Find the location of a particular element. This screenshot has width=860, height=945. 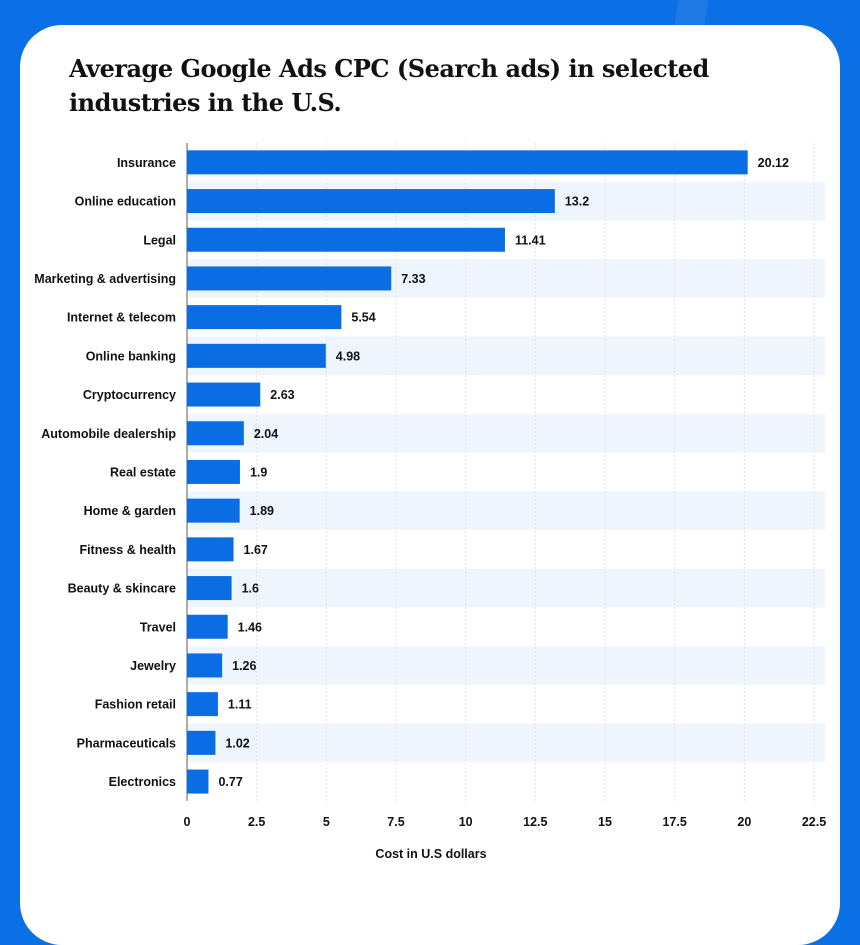

data-label: 1.11 is located at coordinates (240, 705).